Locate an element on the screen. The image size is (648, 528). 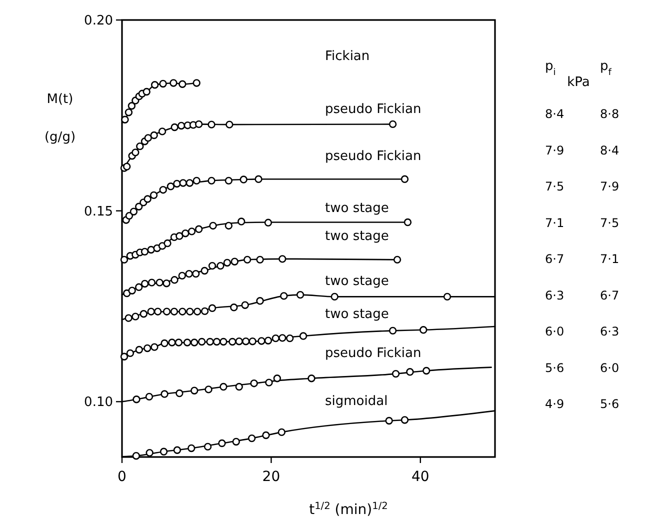
text: 7·9 is located at coordinates (554, 150).